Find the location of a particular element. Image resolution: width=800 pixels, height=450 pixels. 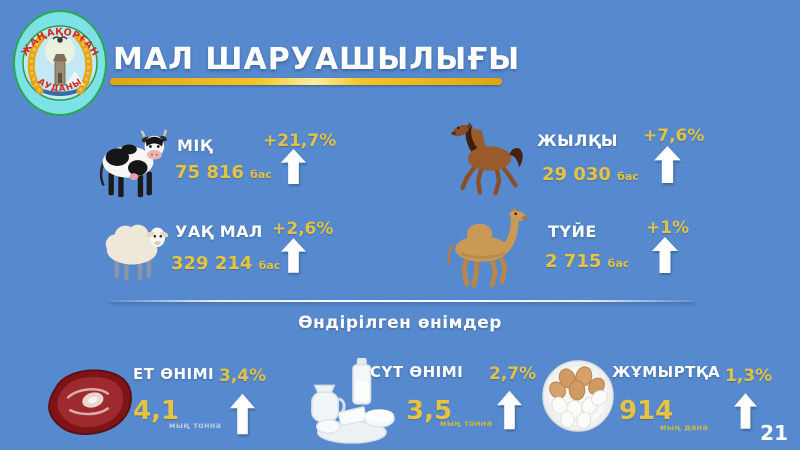

product-value: 4,1 is located at coordinates (156, 411).